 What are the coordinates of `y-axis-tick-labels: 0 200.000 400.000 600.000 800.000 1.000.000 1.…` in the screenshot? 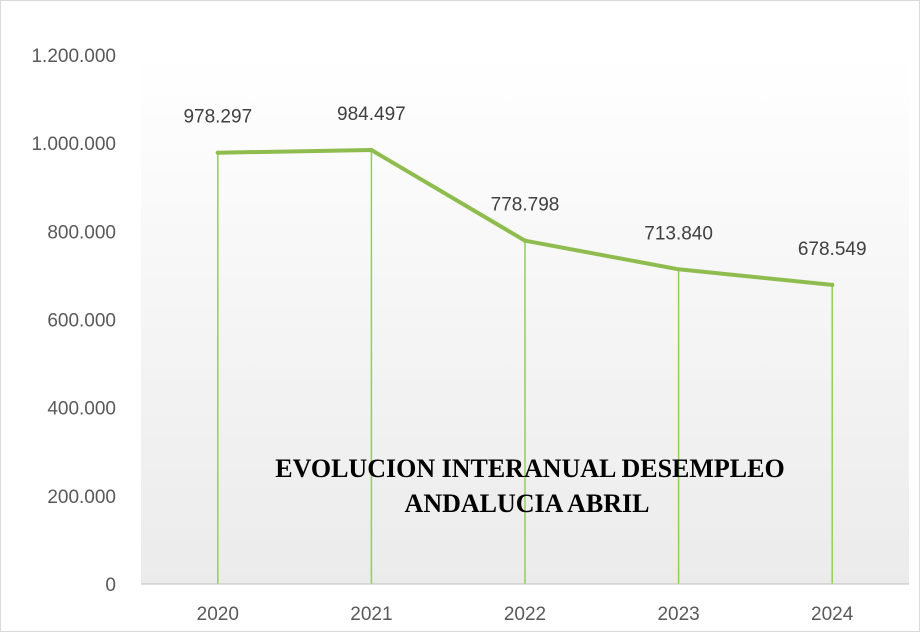 It's located at (73, 321).